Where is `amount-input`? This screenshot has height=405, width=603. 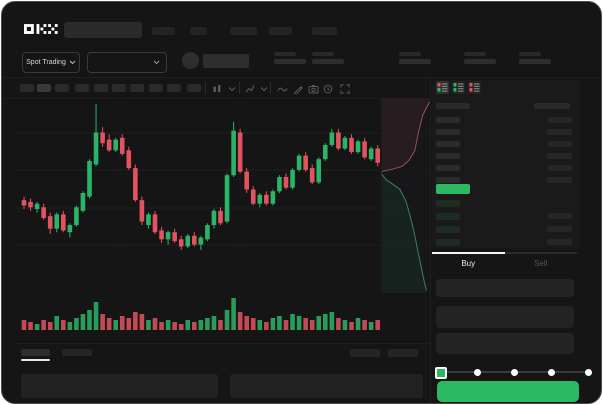 amount-input is located at coordinates (505, 317).